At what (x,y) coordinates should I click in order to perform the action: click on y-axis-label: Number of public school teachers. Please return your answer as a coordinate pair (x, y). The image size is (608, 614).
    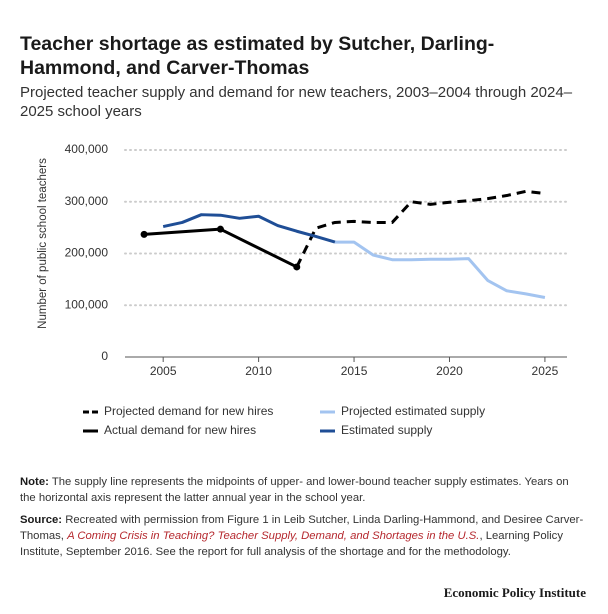
    Looking at the image, I should click on (43, 243).